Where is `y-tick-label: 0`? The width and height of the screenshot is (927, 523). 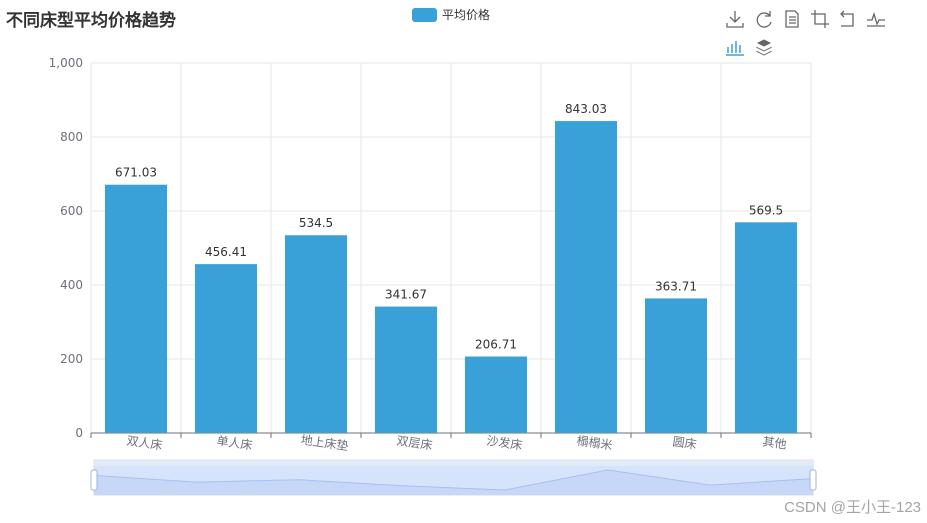 y-tick-label: 0 is located at coordinates (79, 433).